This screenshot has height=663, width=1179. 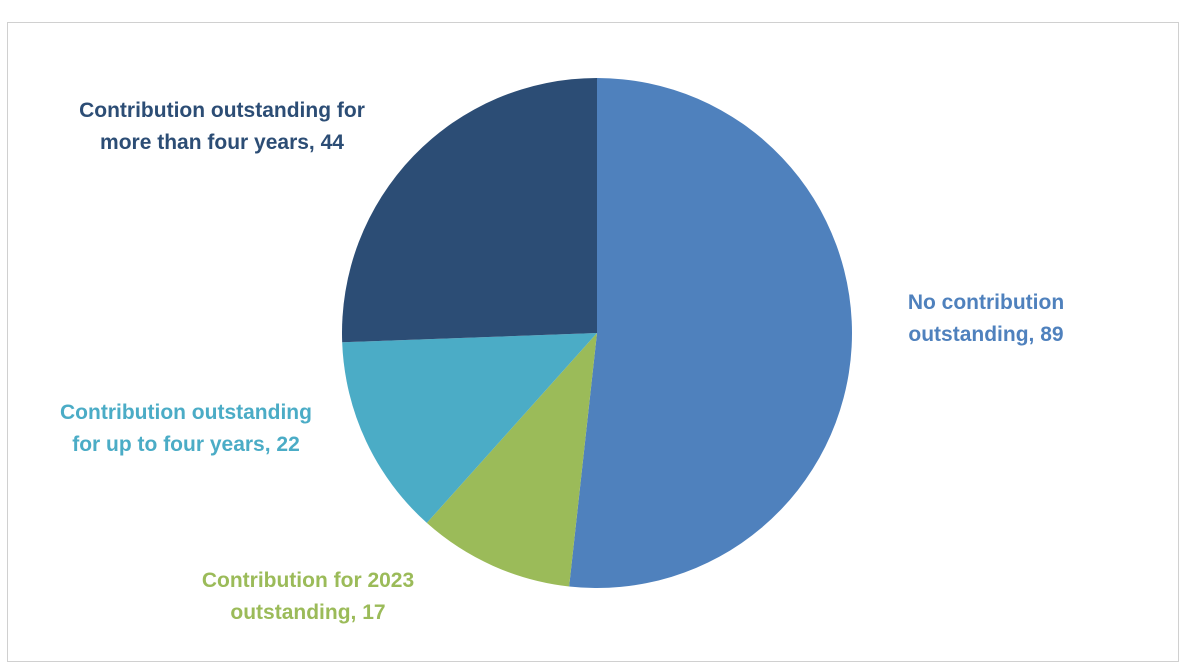 I want to click on figure-caption, so click(x=589, y=9).